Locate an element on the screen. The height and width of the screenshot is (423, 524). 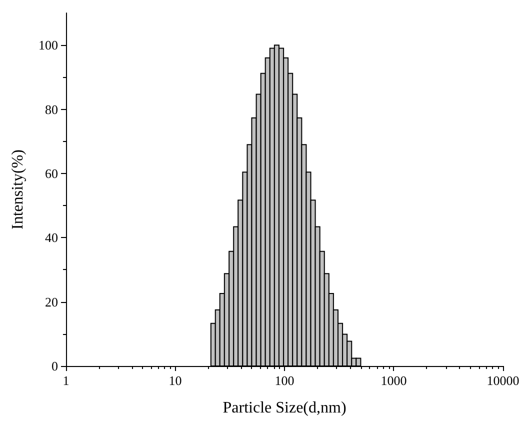
y-tick-label: 0 is located at coordinates (55, 366).